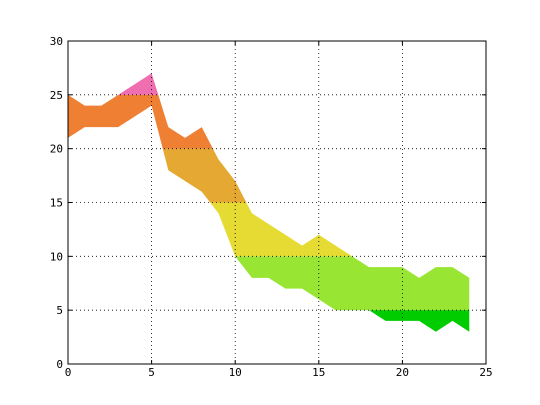 This screenshot has height=405, width=540. I want to click on x-tick-label: 0, so click(68, 372).